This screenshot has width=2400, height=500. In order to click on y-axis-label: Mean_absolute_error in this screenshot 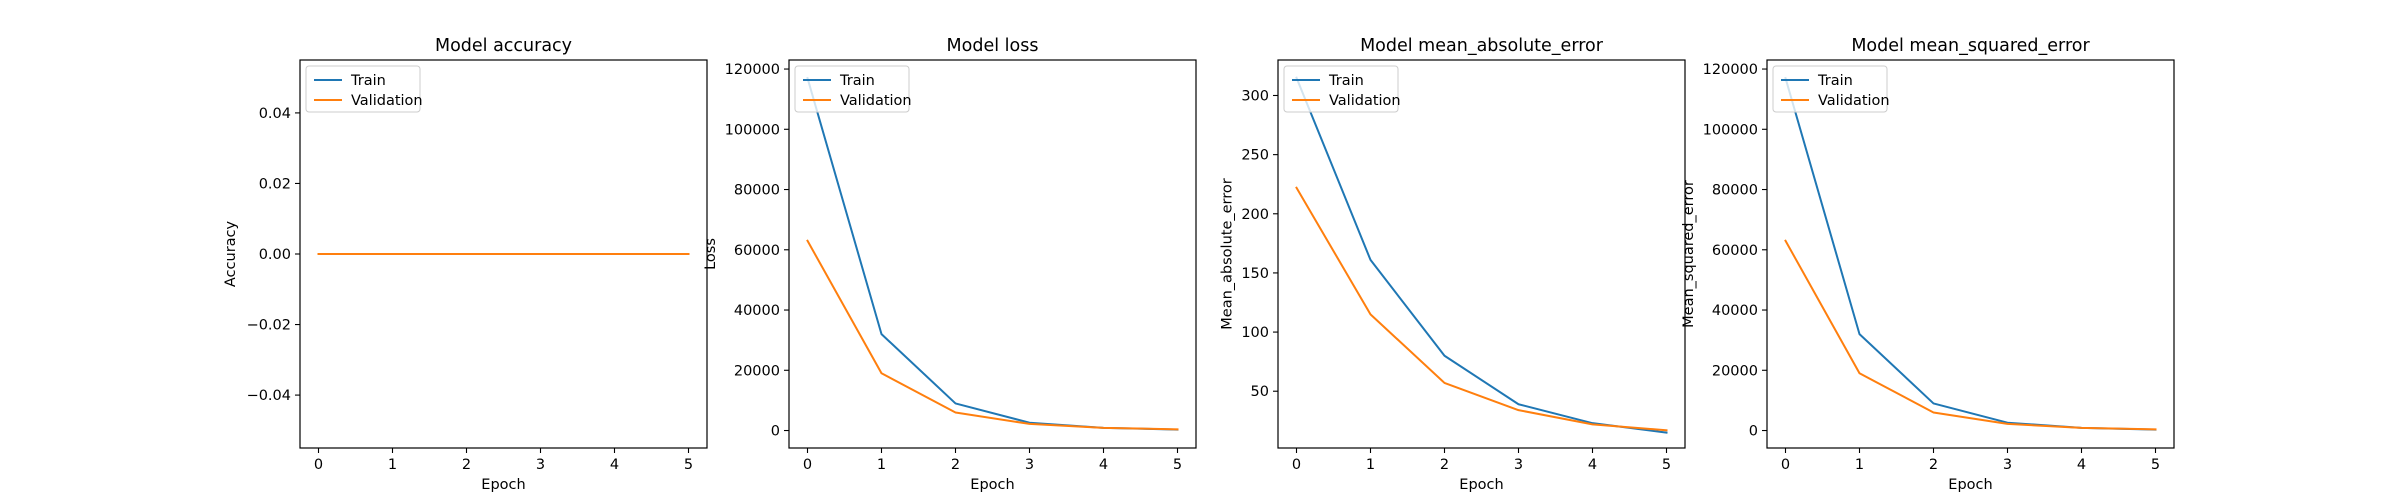, I will do `click(1227, 253)`.